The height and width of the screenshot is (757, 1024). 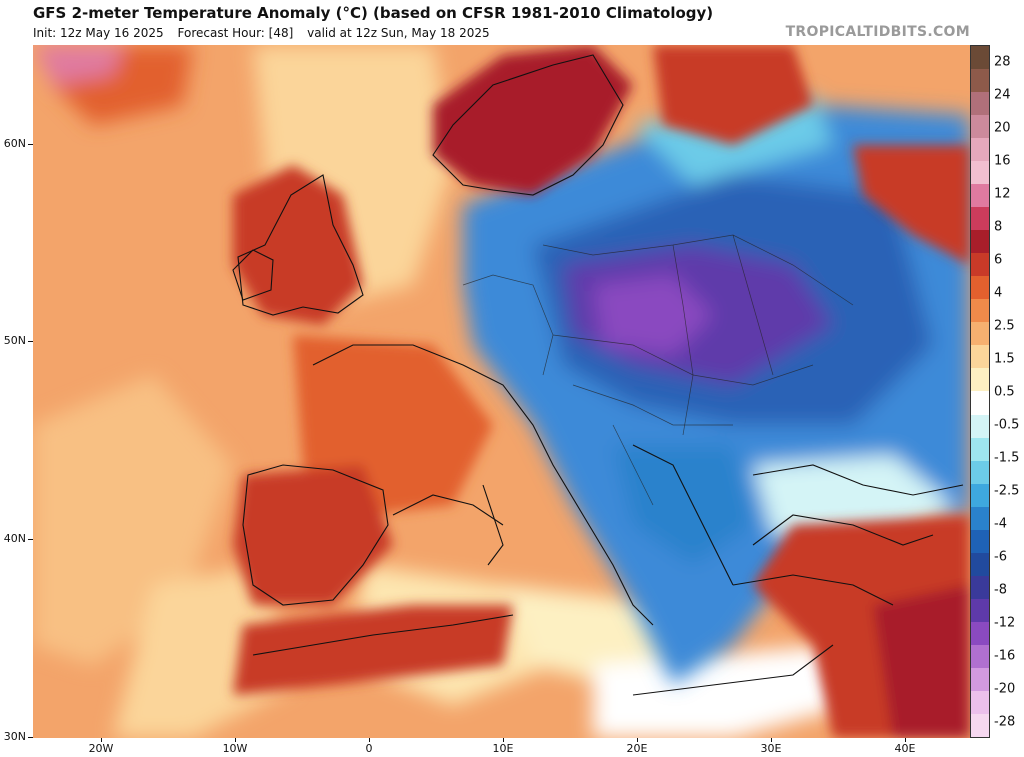 I want to click on colorbar-label: 1.5, so click(x=1004, y=359).